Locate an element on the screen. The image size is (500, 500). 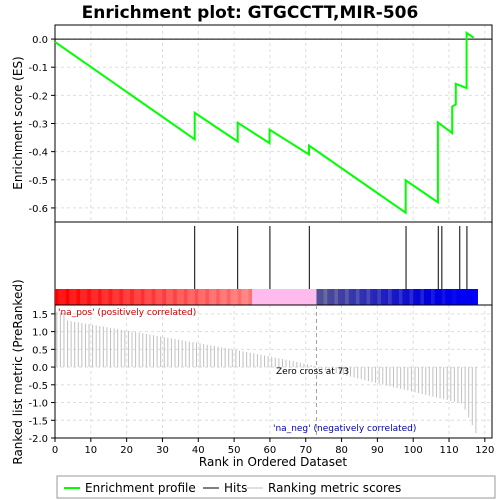
x-tick-label: 10 is located at coordinates (90, 450).